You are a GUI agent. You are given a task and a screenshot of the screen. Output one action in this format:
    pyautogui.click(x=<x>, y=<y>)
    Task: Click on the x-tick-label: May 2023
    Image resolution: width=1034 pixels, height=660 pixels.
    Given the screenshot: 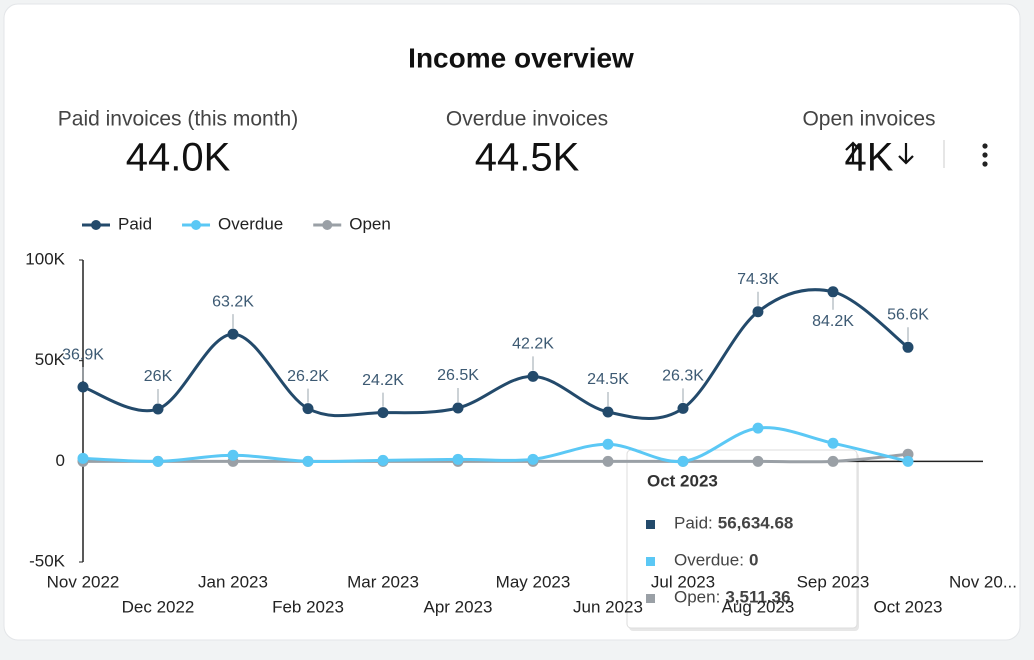 What is the action you would take?
    pyautogui.click(x=533, y=581)
    